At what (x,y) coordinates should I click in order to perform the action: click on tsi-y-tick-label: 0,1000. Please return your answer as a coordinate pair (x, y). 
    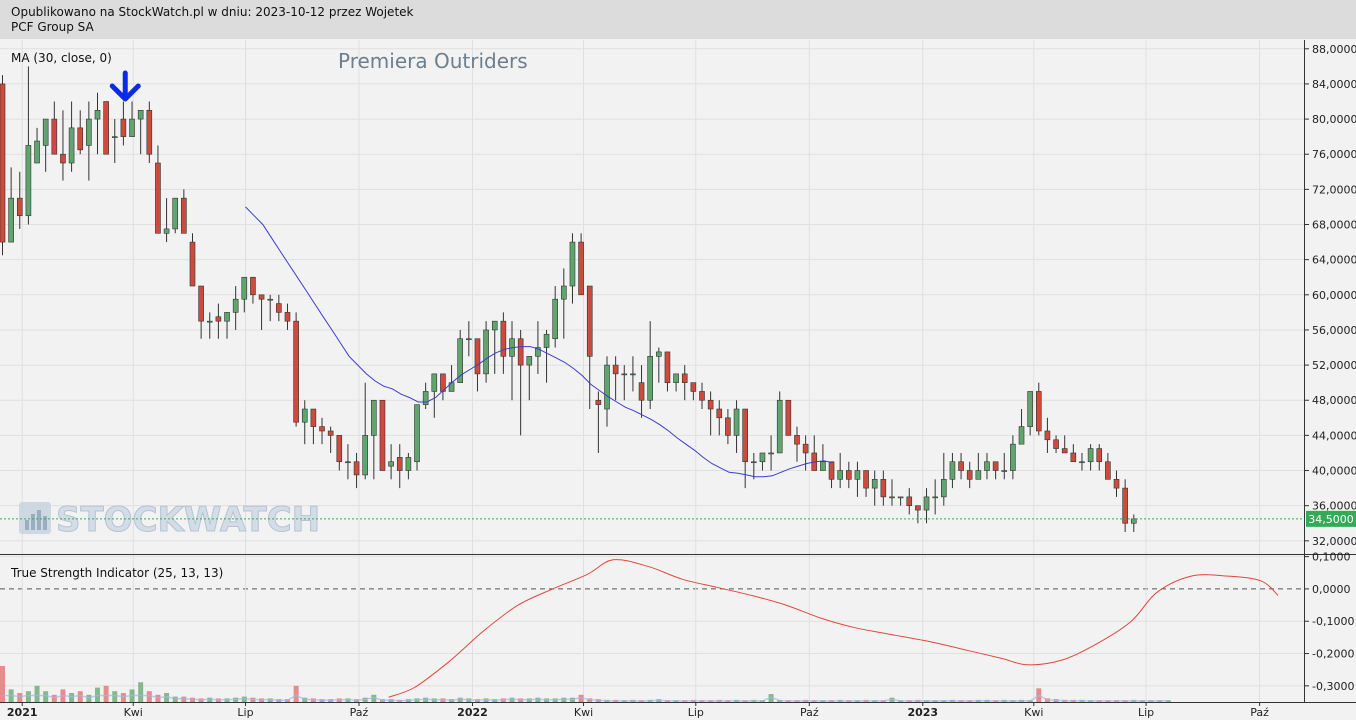
    Looking at the image, I should click on (1331, 557).